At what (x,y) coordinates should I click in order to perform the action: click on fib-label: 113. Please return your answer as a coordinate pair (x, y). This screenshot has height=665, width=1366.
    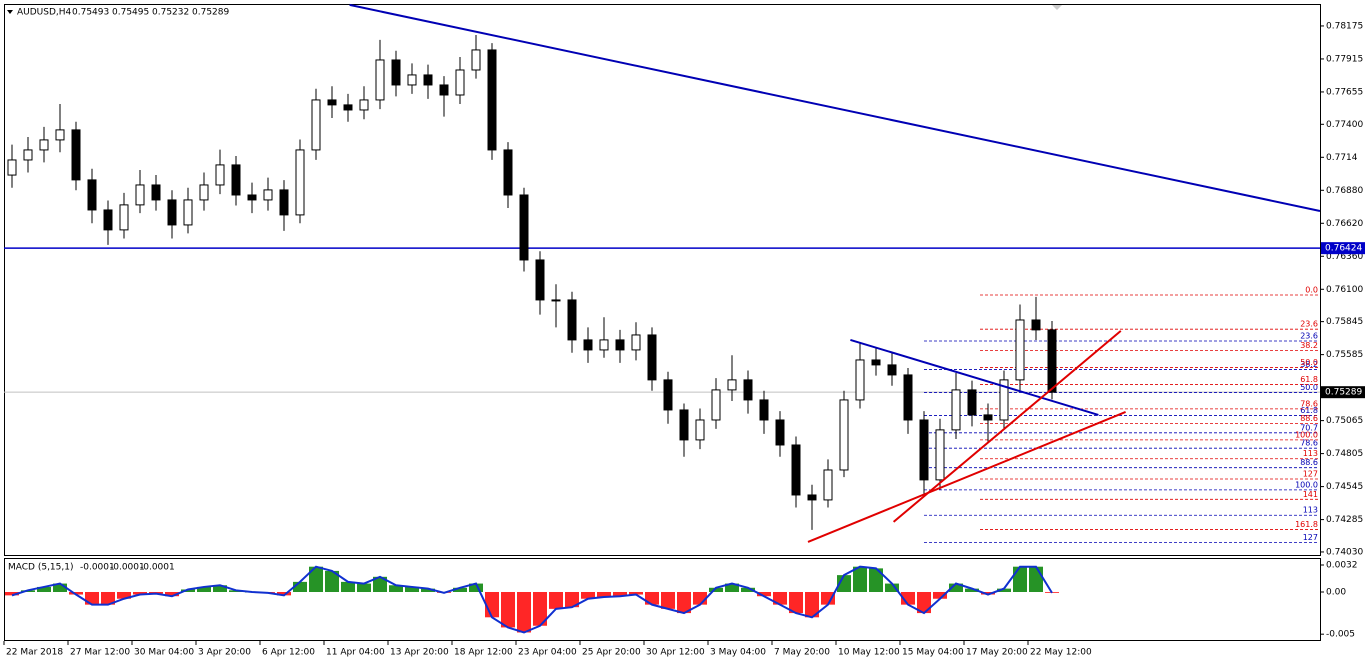
    Looking at the image, I should click on (1310, 510).